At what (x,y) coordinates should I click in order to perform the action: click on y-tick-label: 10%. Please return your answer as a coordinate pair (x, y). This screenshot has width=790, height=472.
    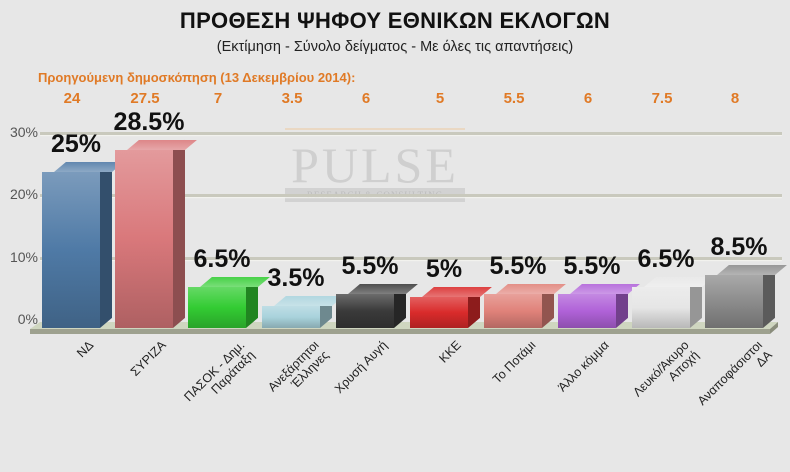
    Looking at the image, I should click on (23, 256).